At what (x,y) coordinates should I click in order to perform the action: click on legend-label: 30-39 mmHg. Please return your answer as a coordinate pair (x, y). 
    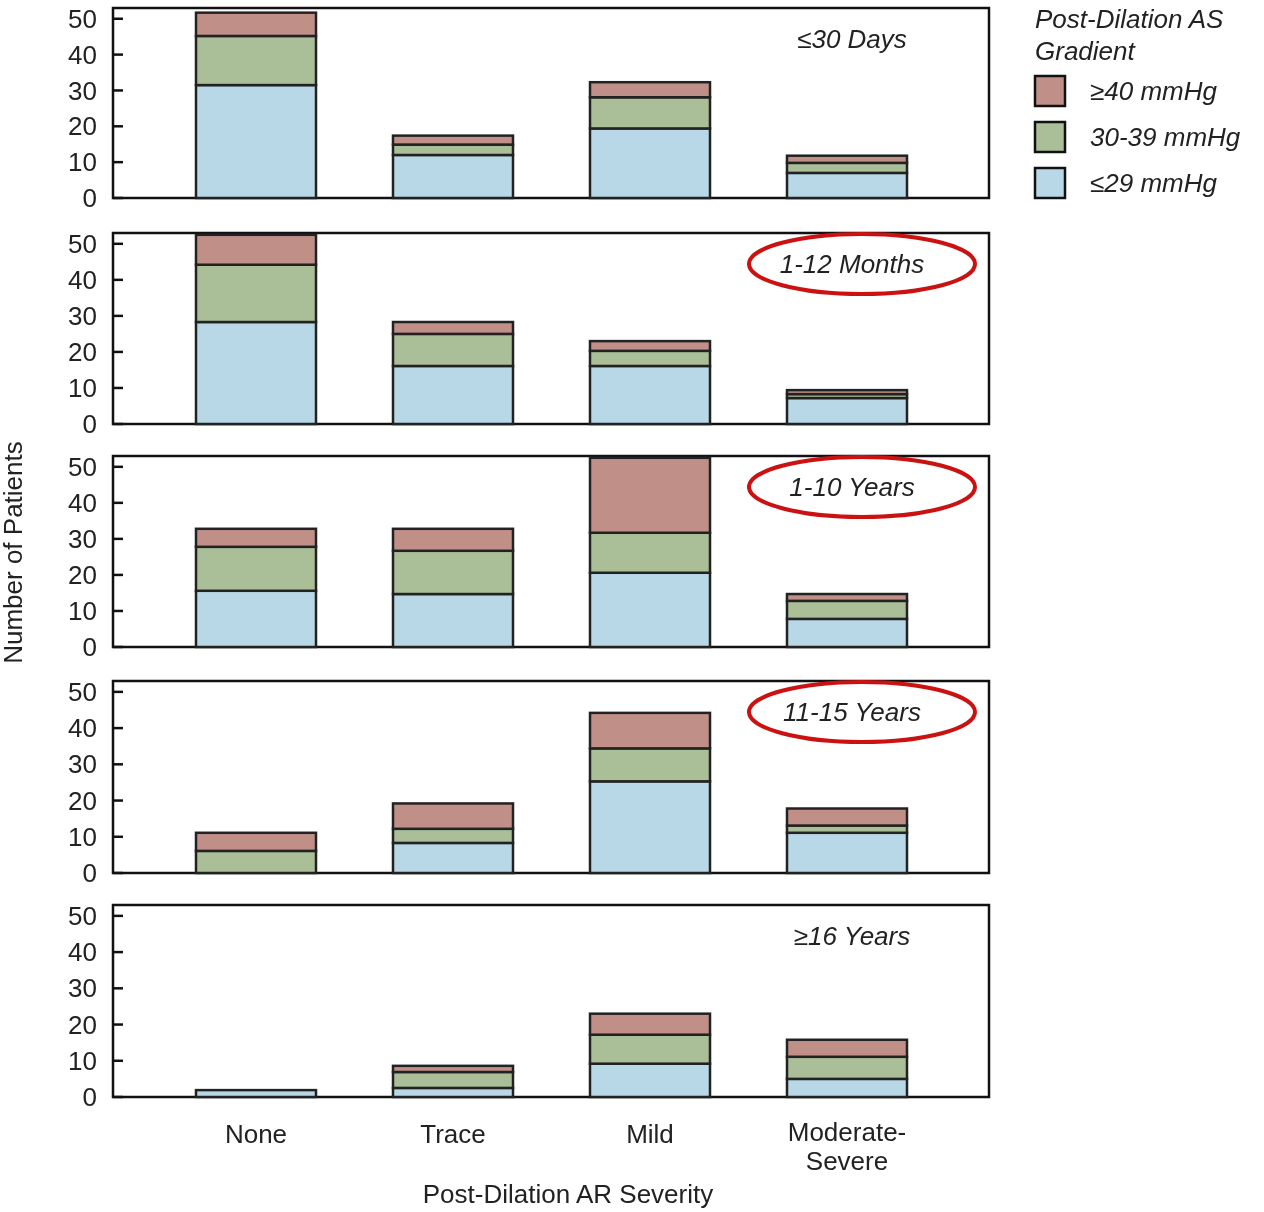
    Looking at the image, I should click on (1165, 137).